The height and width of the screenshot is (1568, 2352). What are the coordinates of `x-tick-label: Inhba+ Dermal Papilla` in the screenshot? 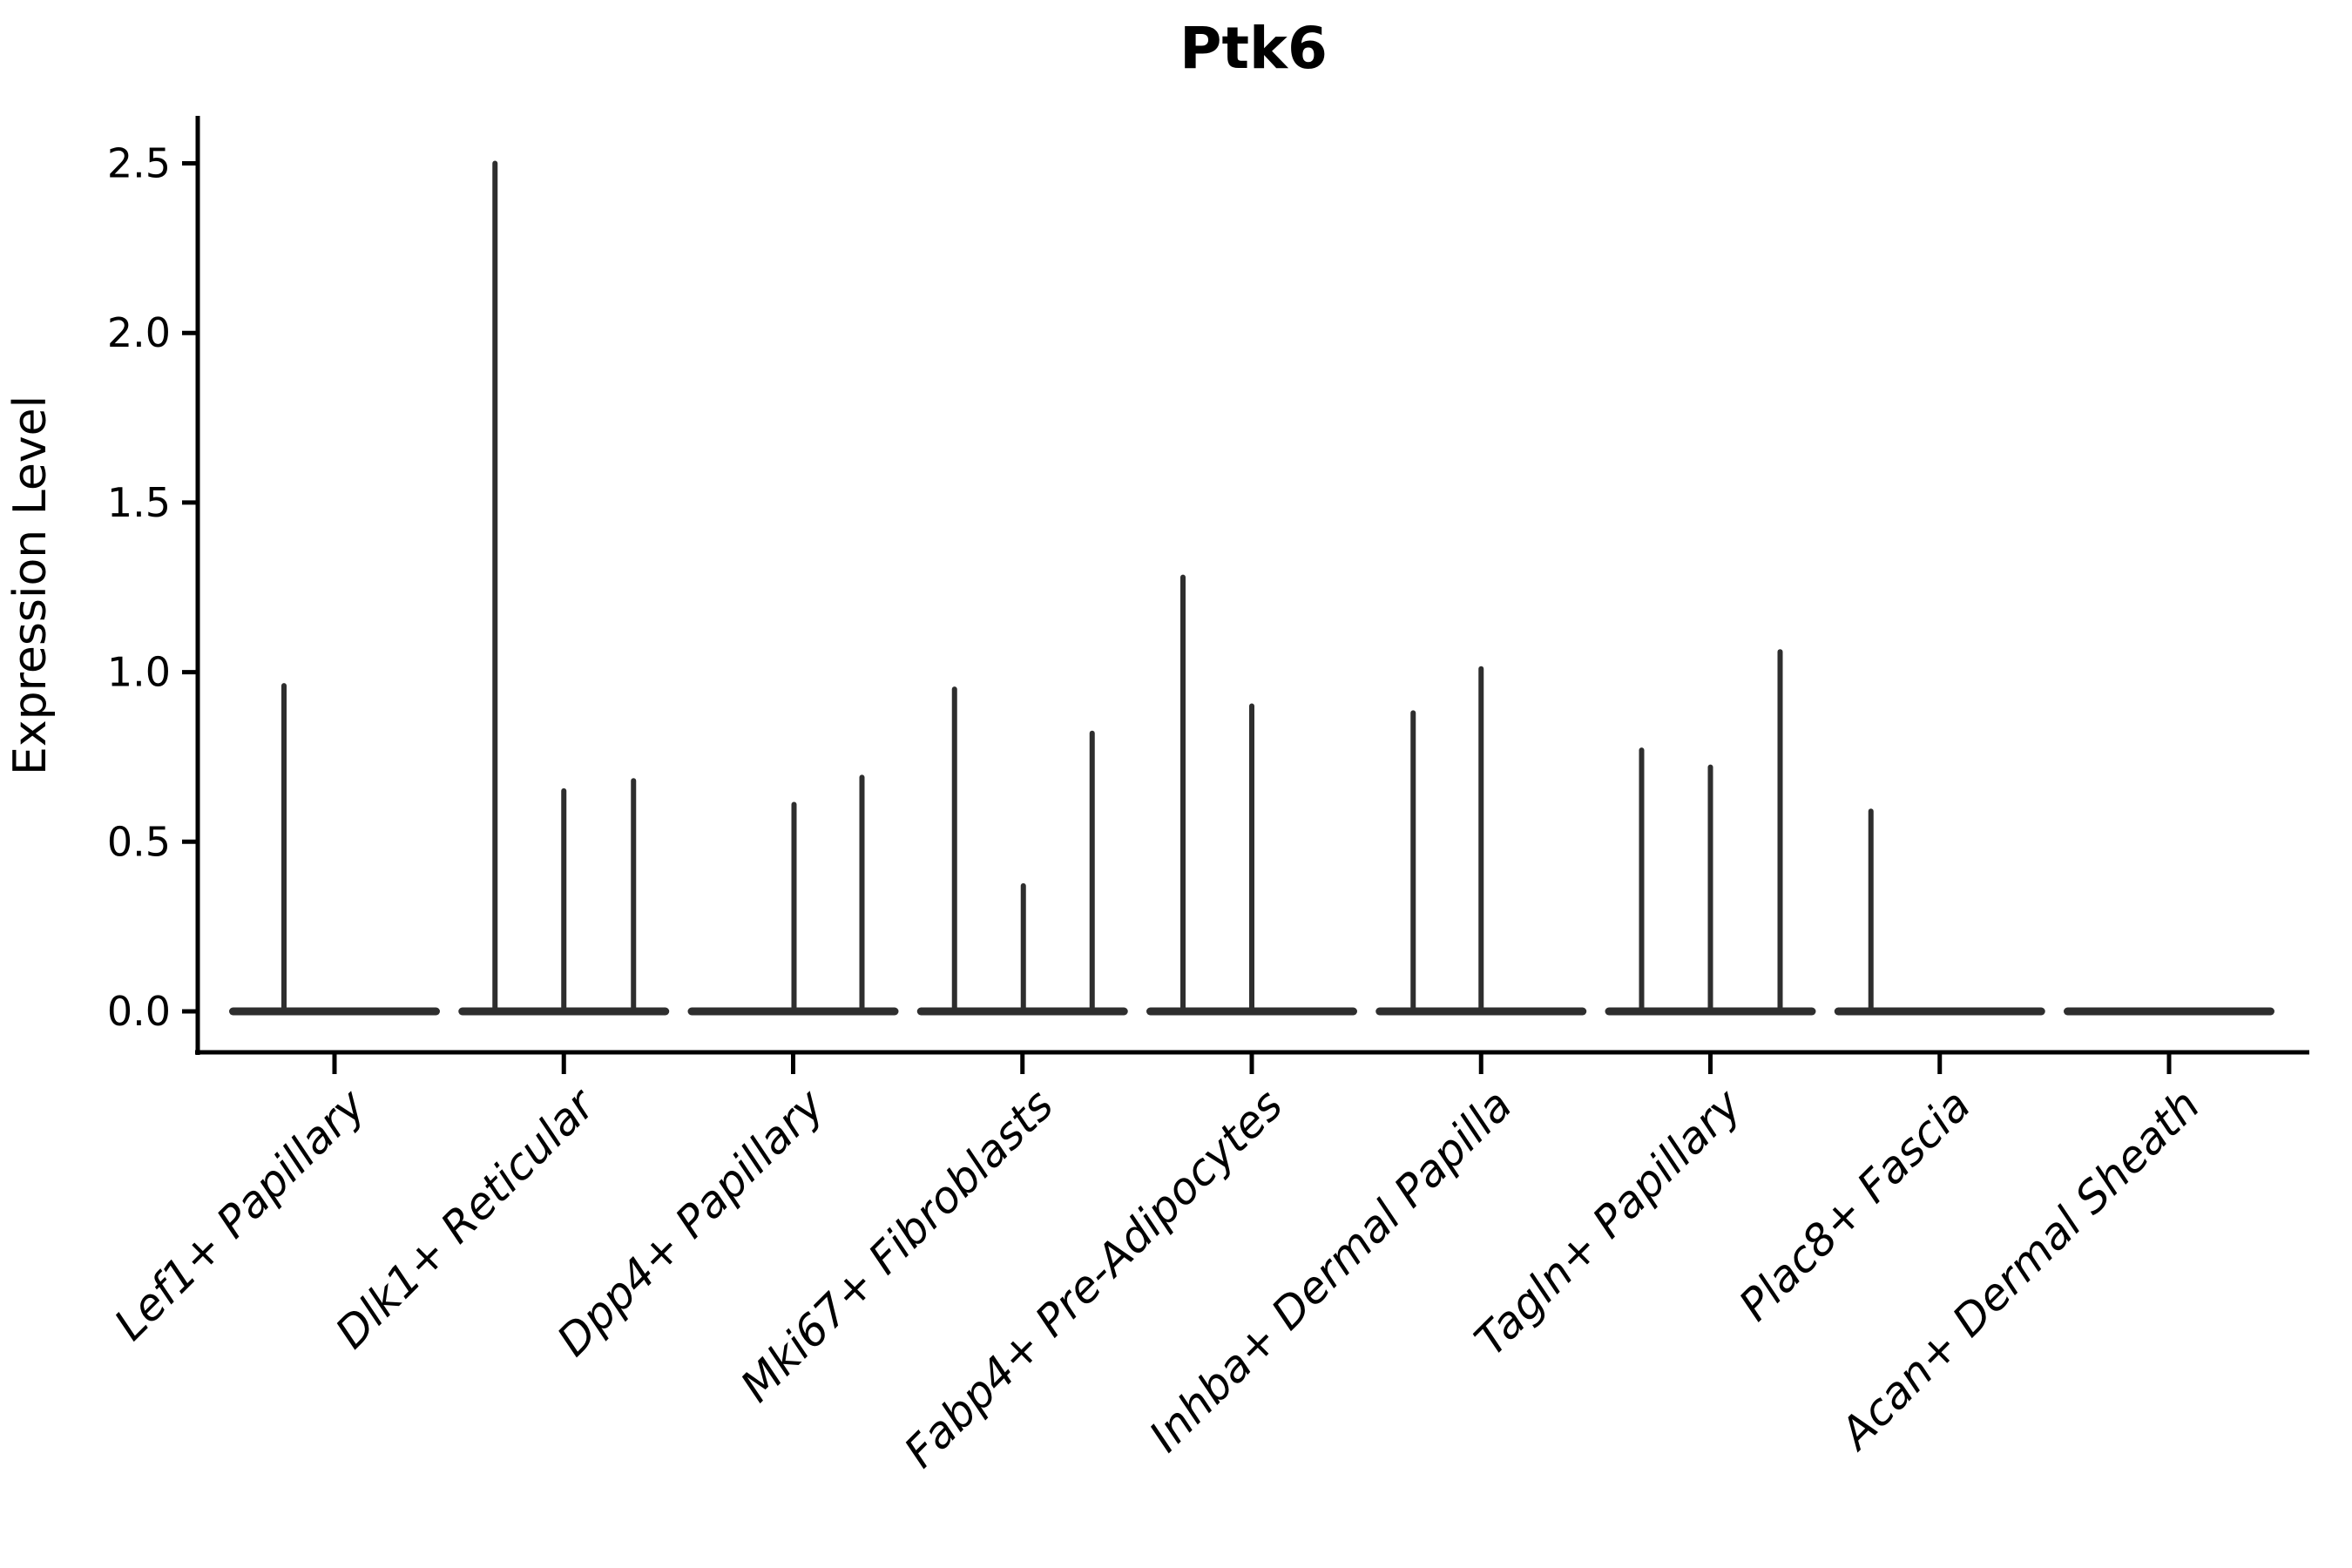 It's located at (1330, 1270).